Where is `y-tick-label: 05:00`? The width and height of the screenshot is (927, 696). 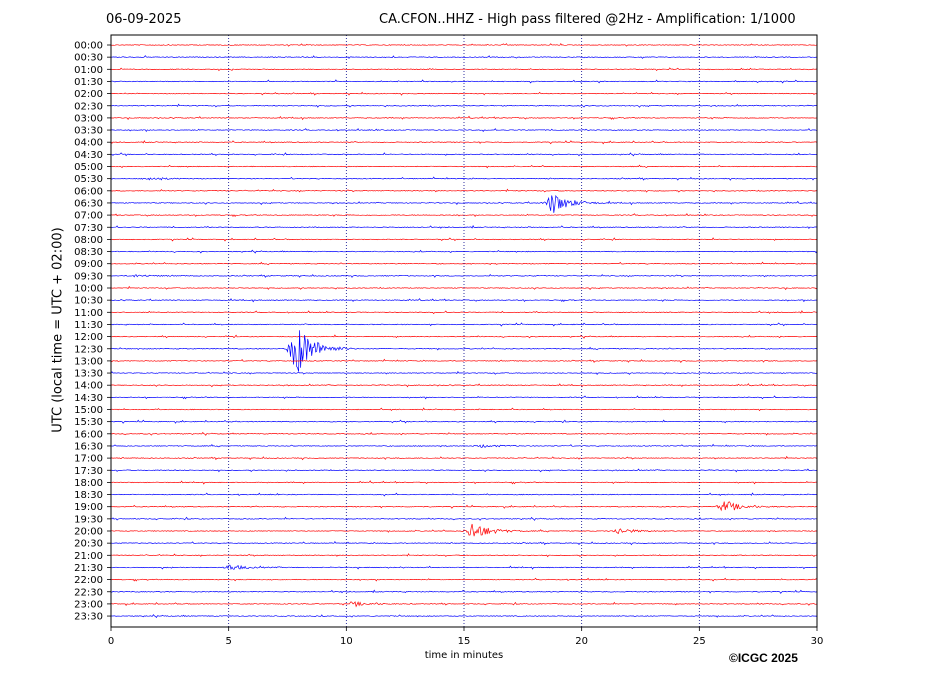
y-tick-label: 05:00 is located at coordinates (88, 167).